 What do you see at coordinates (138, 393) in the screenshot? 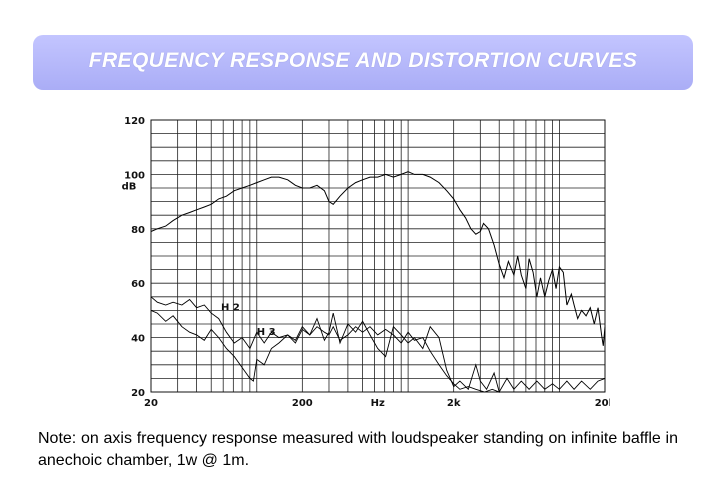
I see `y-tick-label: 20` at bounding box center [138, 393].